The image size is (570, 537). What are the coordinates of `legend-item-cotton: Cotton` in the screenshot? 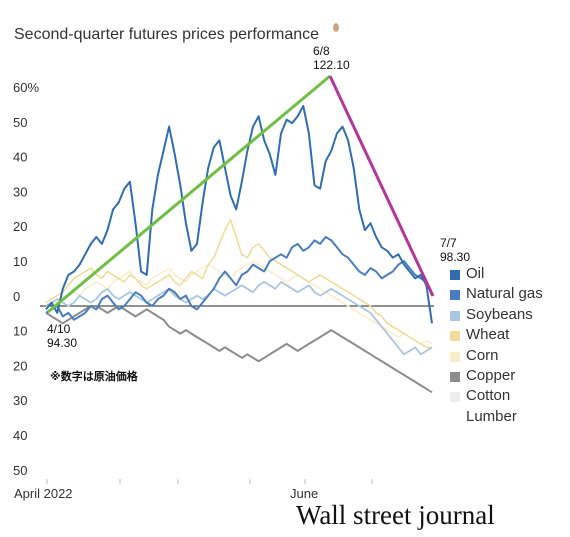 It's located at (496, 396).